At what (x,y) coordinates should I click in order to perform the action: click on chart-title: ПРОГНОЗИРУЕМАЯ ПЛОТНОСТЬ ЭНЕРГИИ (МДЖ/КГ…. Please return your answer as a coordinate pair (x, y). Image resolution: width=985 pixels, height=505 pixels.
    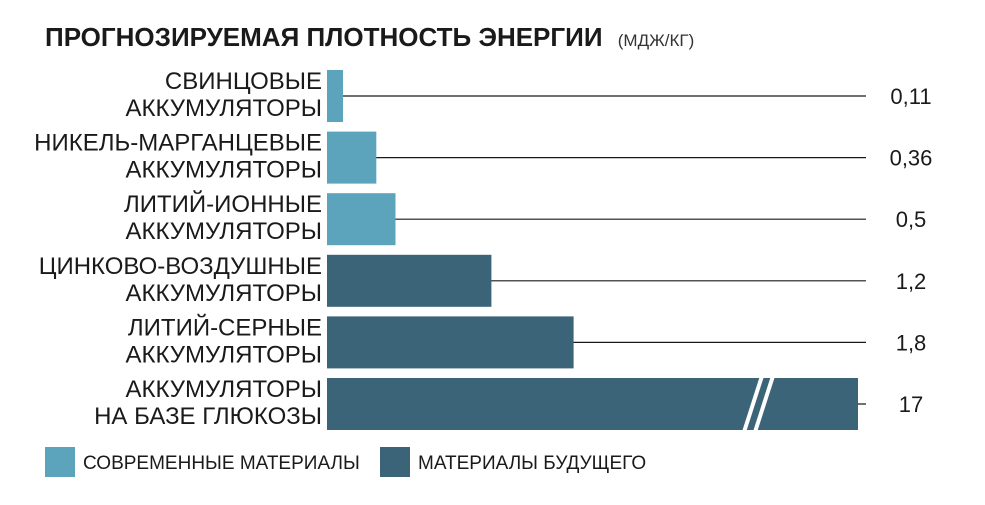
    Looking at the image, I should click on (369, 37).